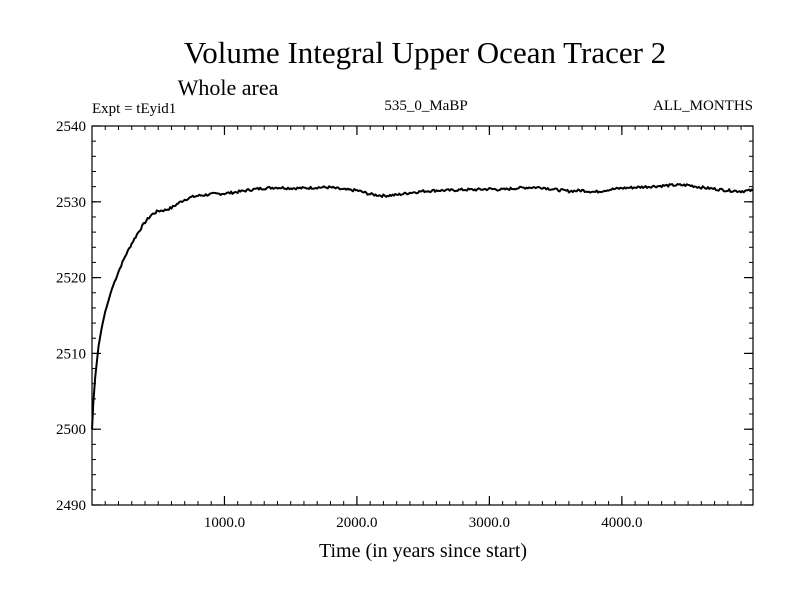 The height and width of the screenshot is (600, 800). Describe the element at coordinates (423, 551) in the screenshot. I see `x-axis-label: Time (in years since start)` at that location.